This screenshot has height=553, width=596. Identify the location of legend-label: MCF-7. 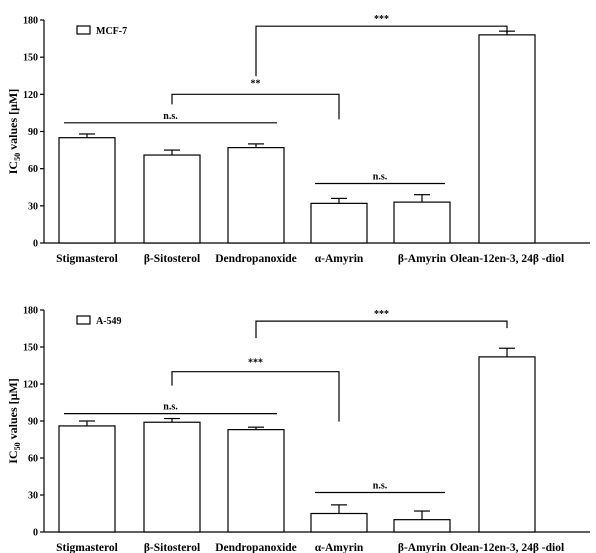
(111, 31).